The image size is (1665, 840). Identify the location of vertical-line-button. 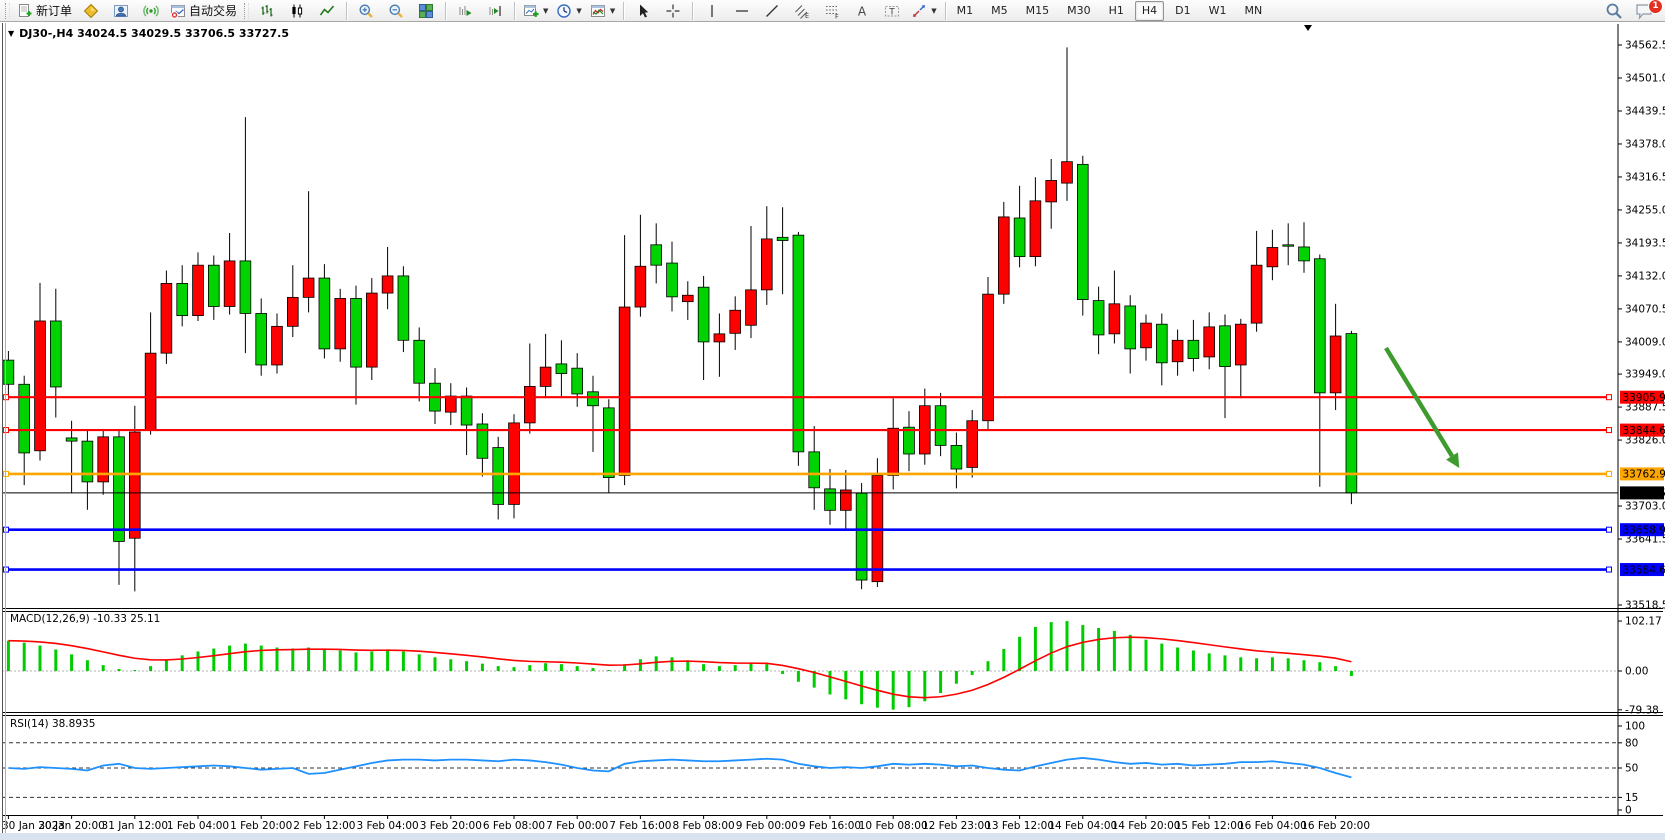
(712, 11).